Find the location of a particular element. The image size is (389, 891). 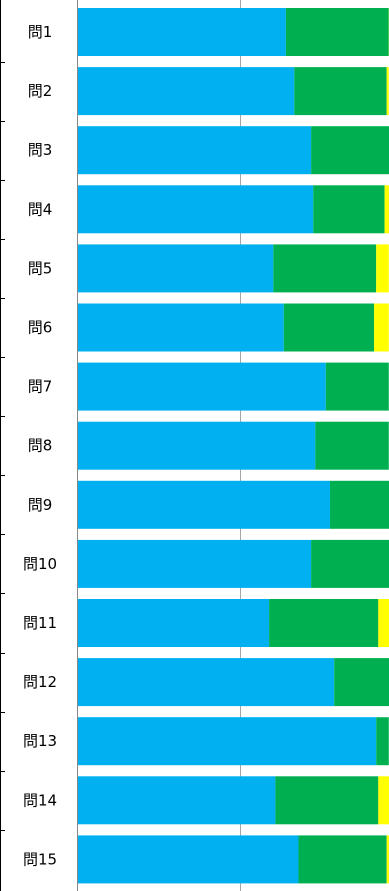

category-label: 問3 is located at coordinates (40, 150).